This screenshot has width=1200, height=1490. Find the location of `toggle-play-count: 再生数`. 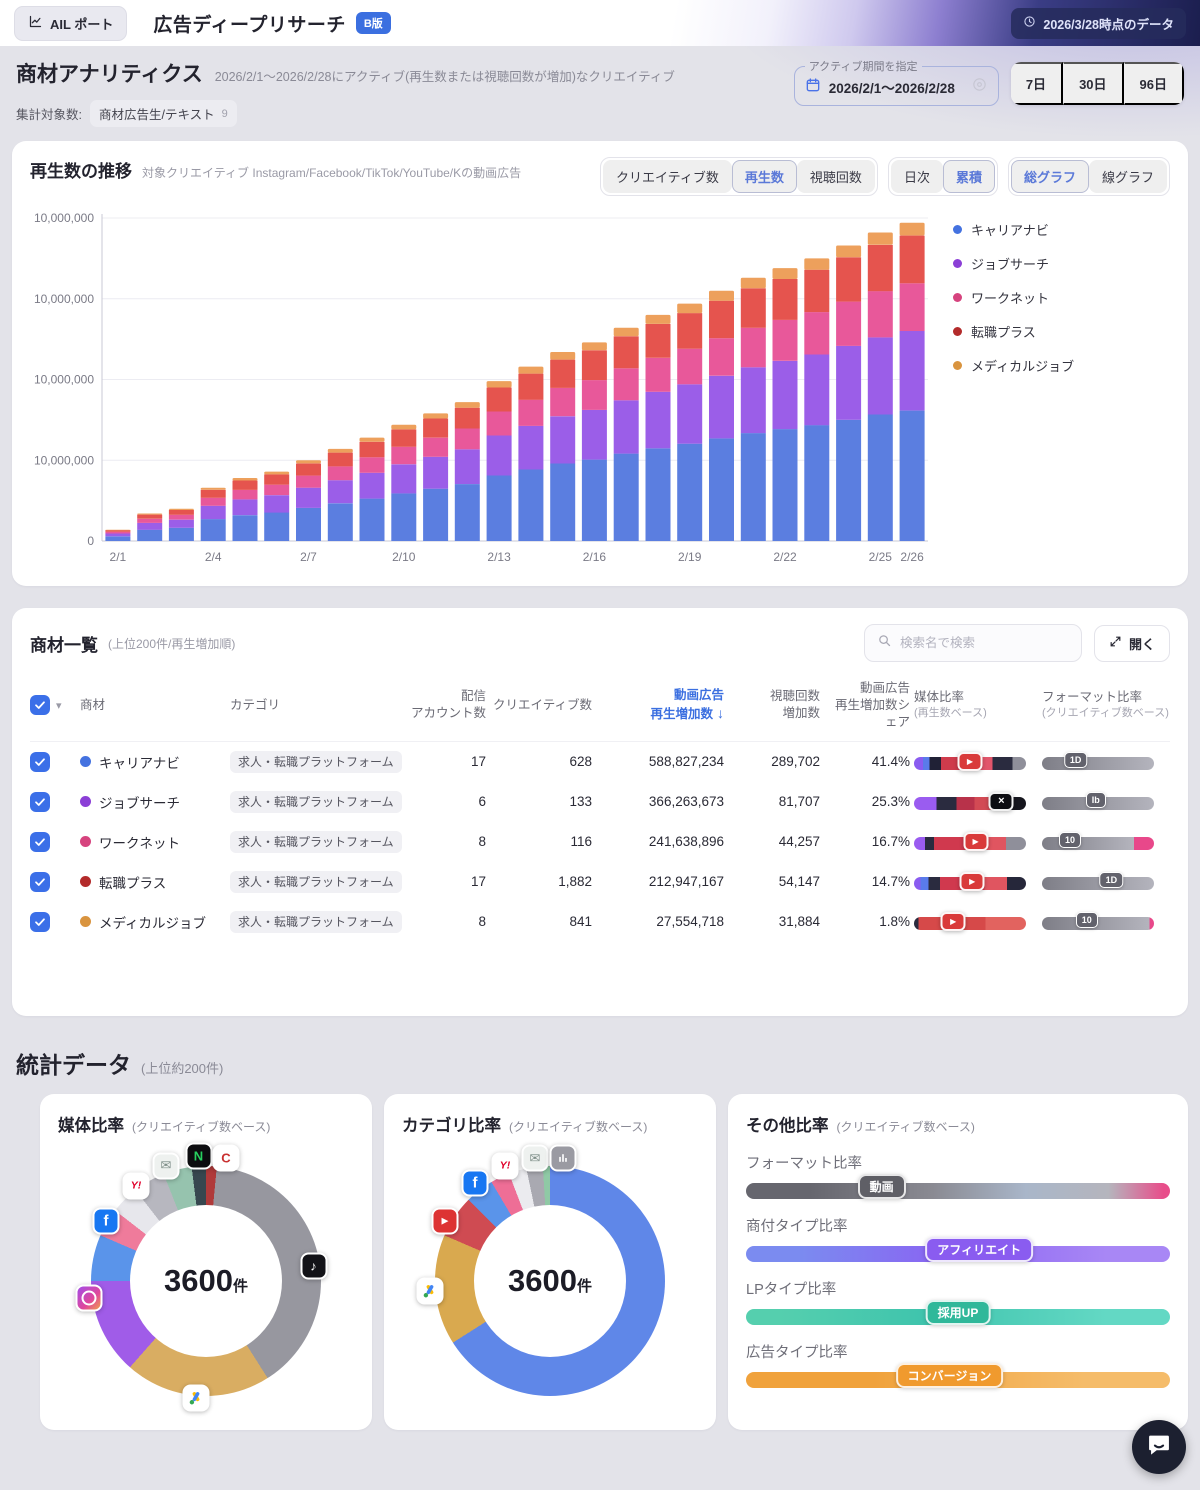

toggle-play-count: 再生数 is located at coordinates (764, 176).